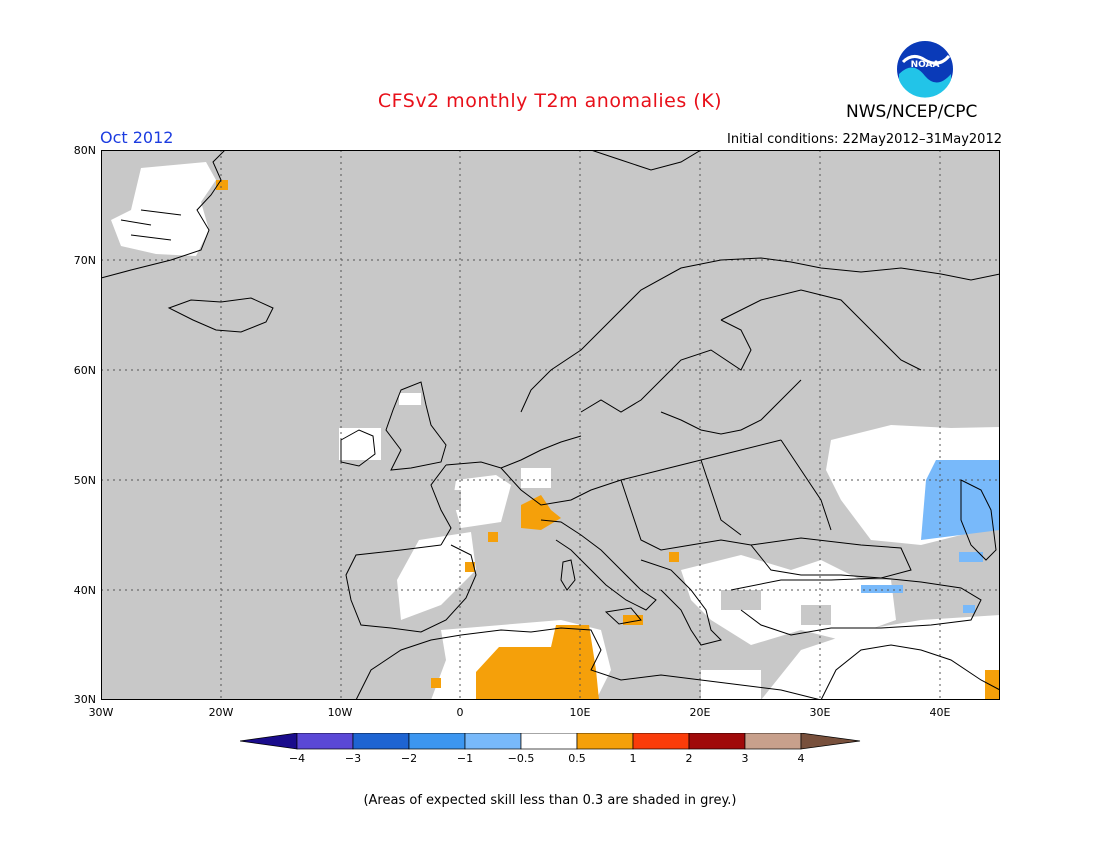 This screenshot has width=1100, height=850. I want to click on chart-title: CFSv2 monthly T2m anomalies (K), so click(550, 101).